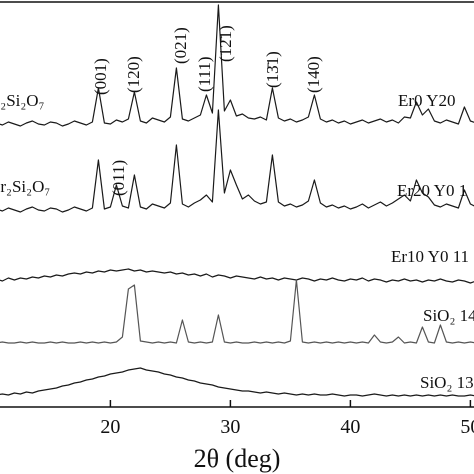 The image size is (474, 474). What do you see at coordinates (448, 315) in the screenshot?
I see `series-label: SiO₂ 14` at bounding box center [448, 315].